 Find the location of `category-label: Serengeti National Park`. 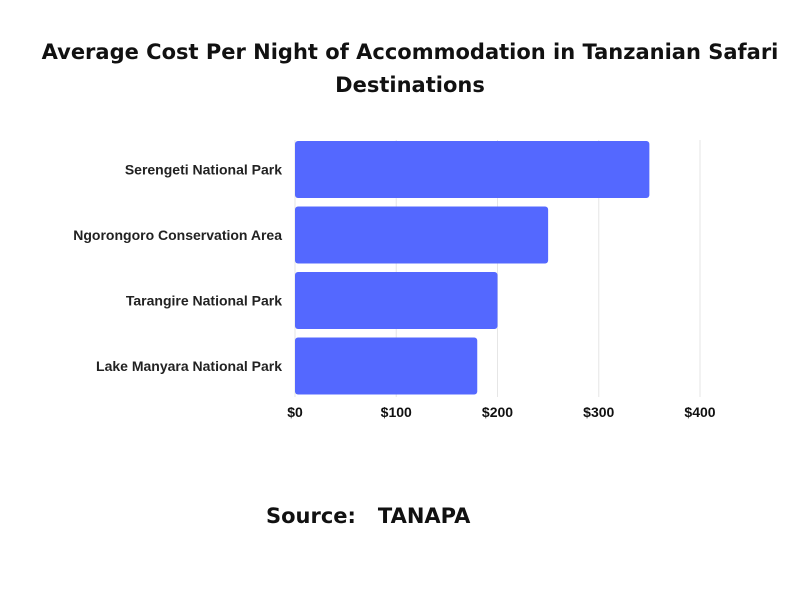

category-label: Serengeti National Park is located at coordinates (203, 170).